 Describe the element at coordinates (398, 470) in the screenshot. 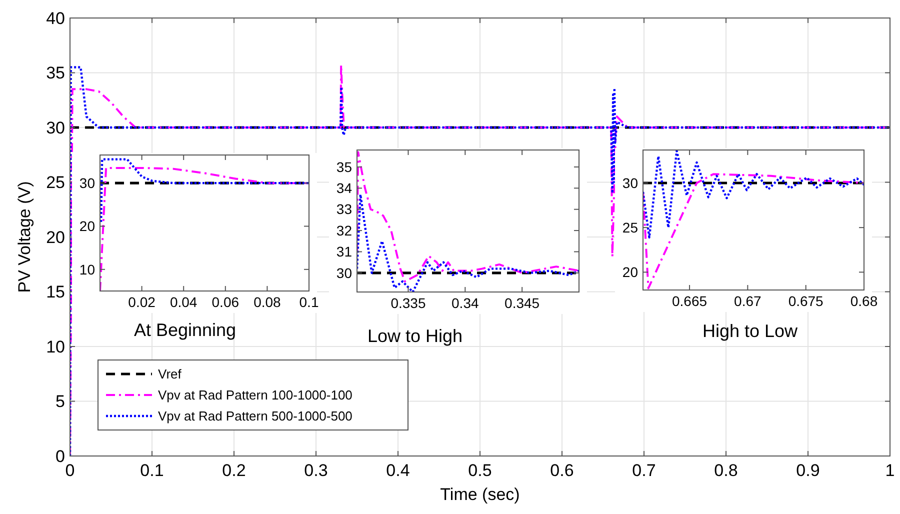

I see `x-tick-label: 0.4` at that location.